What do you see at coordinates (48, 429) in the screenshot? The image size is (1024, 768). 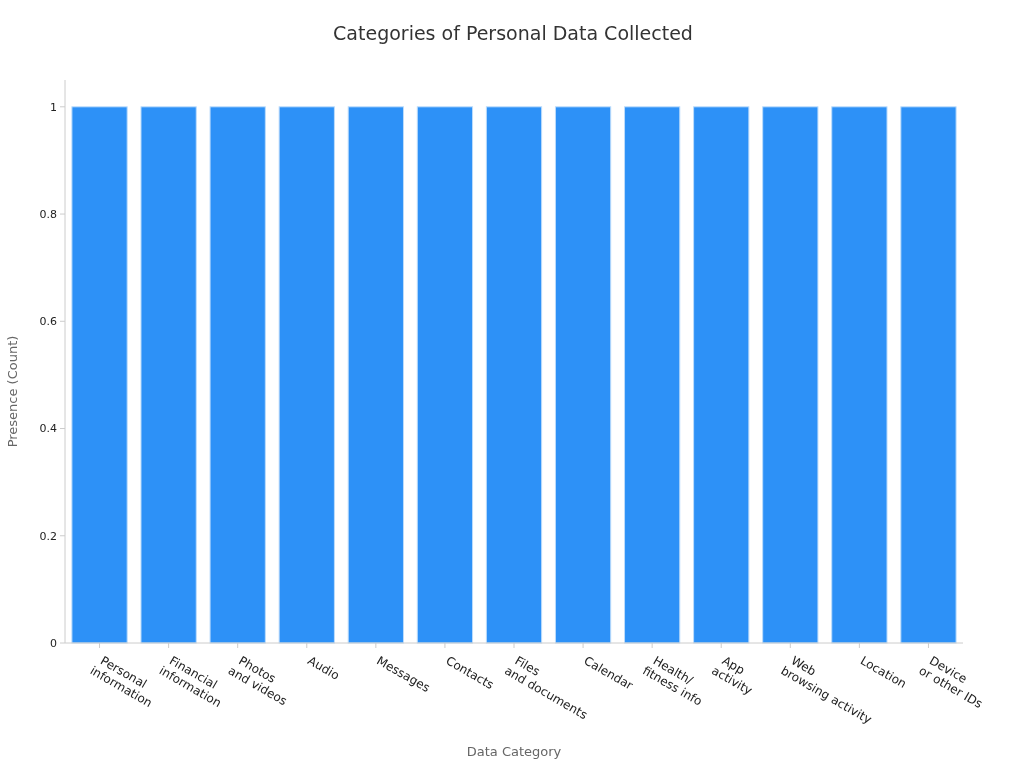 I see `y-tick-label: 0.4` at bounding box center [48, 429].